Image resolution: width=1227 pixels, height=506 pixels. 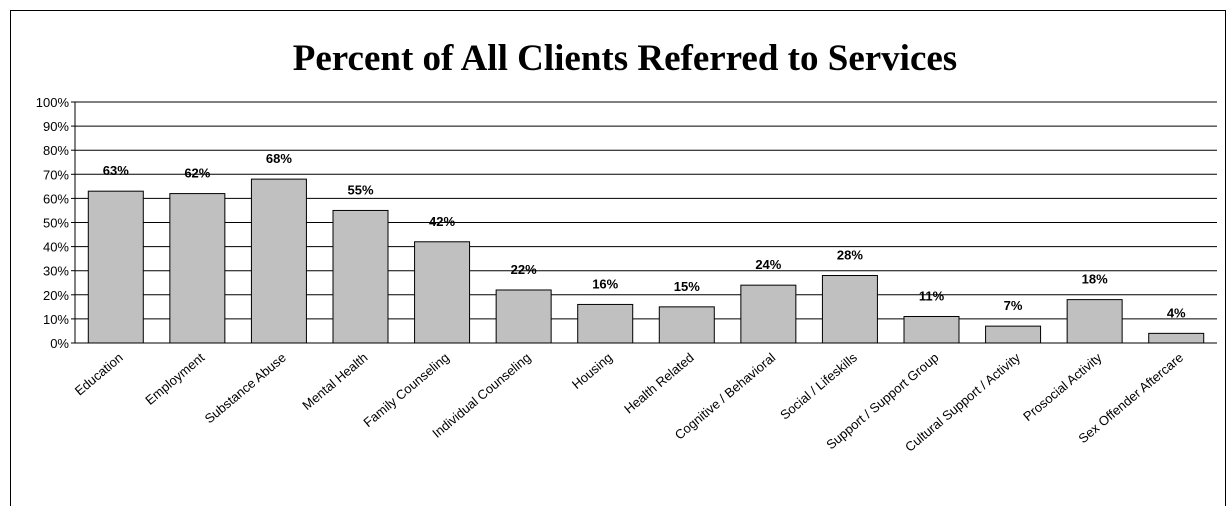 What do you see at coordinates (1062, 386) in the screenshot?
I see `x-tick-label: Prosocial Activity` at bounding box center [1062, 386].